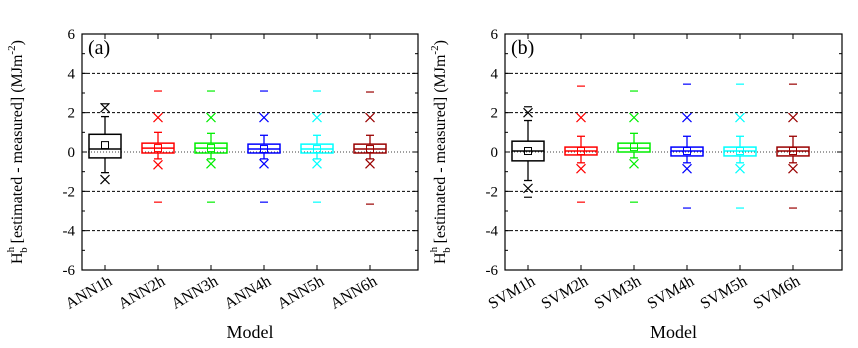 Image resolution: width=858 pixels, height=348 pixels. I want to click on box-ann3h: ANN3h, so click(198, 173).